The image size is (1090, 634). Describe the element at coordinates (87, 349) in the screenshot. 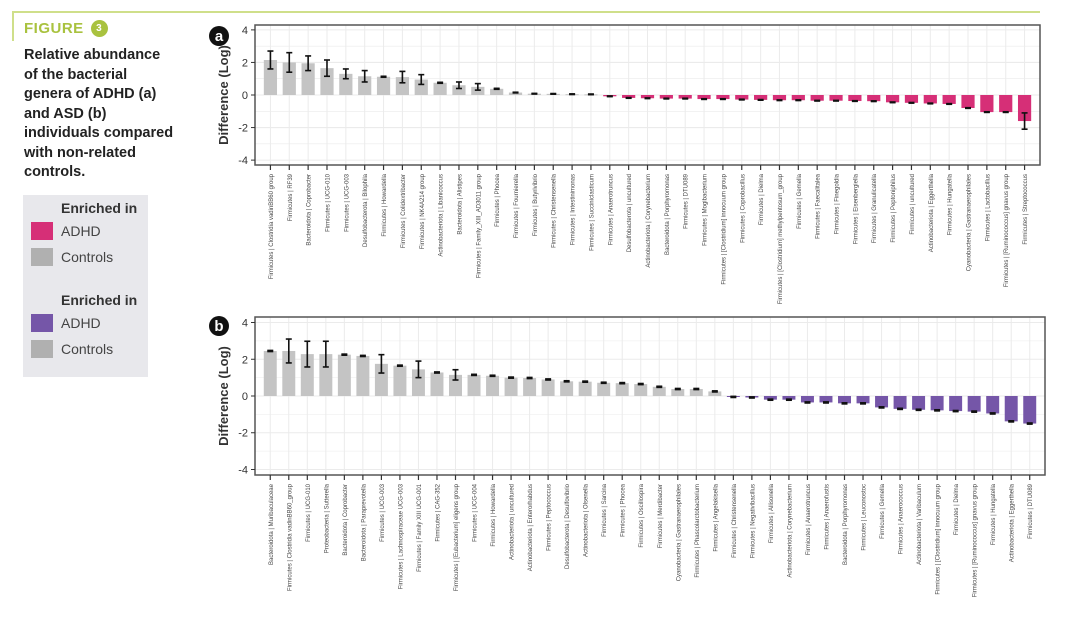

I see `legend-label-controls-b: Controls` at that location.